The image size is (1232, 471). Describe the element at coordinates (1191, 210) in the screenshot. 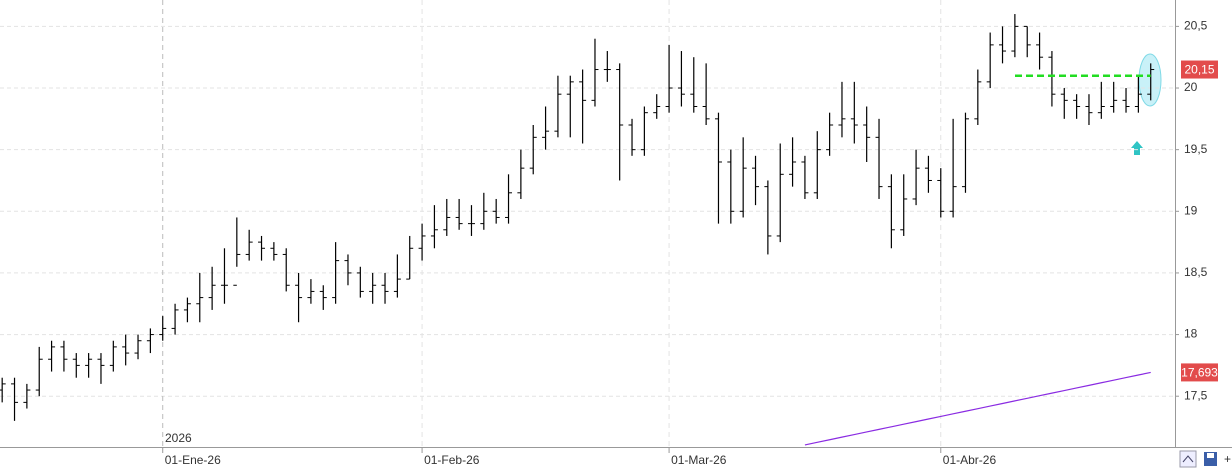

I see `y-tick-label: 19` at that location.